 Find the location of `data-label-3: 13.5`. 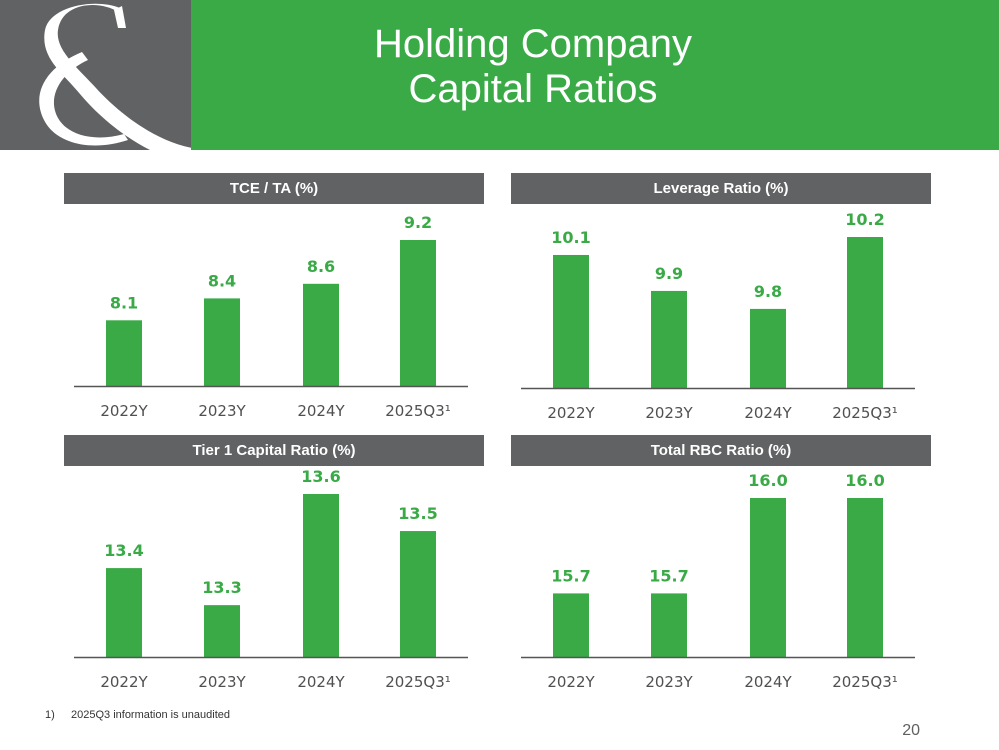

data-label-3: 13.5 is located at coordinates (417, 513).